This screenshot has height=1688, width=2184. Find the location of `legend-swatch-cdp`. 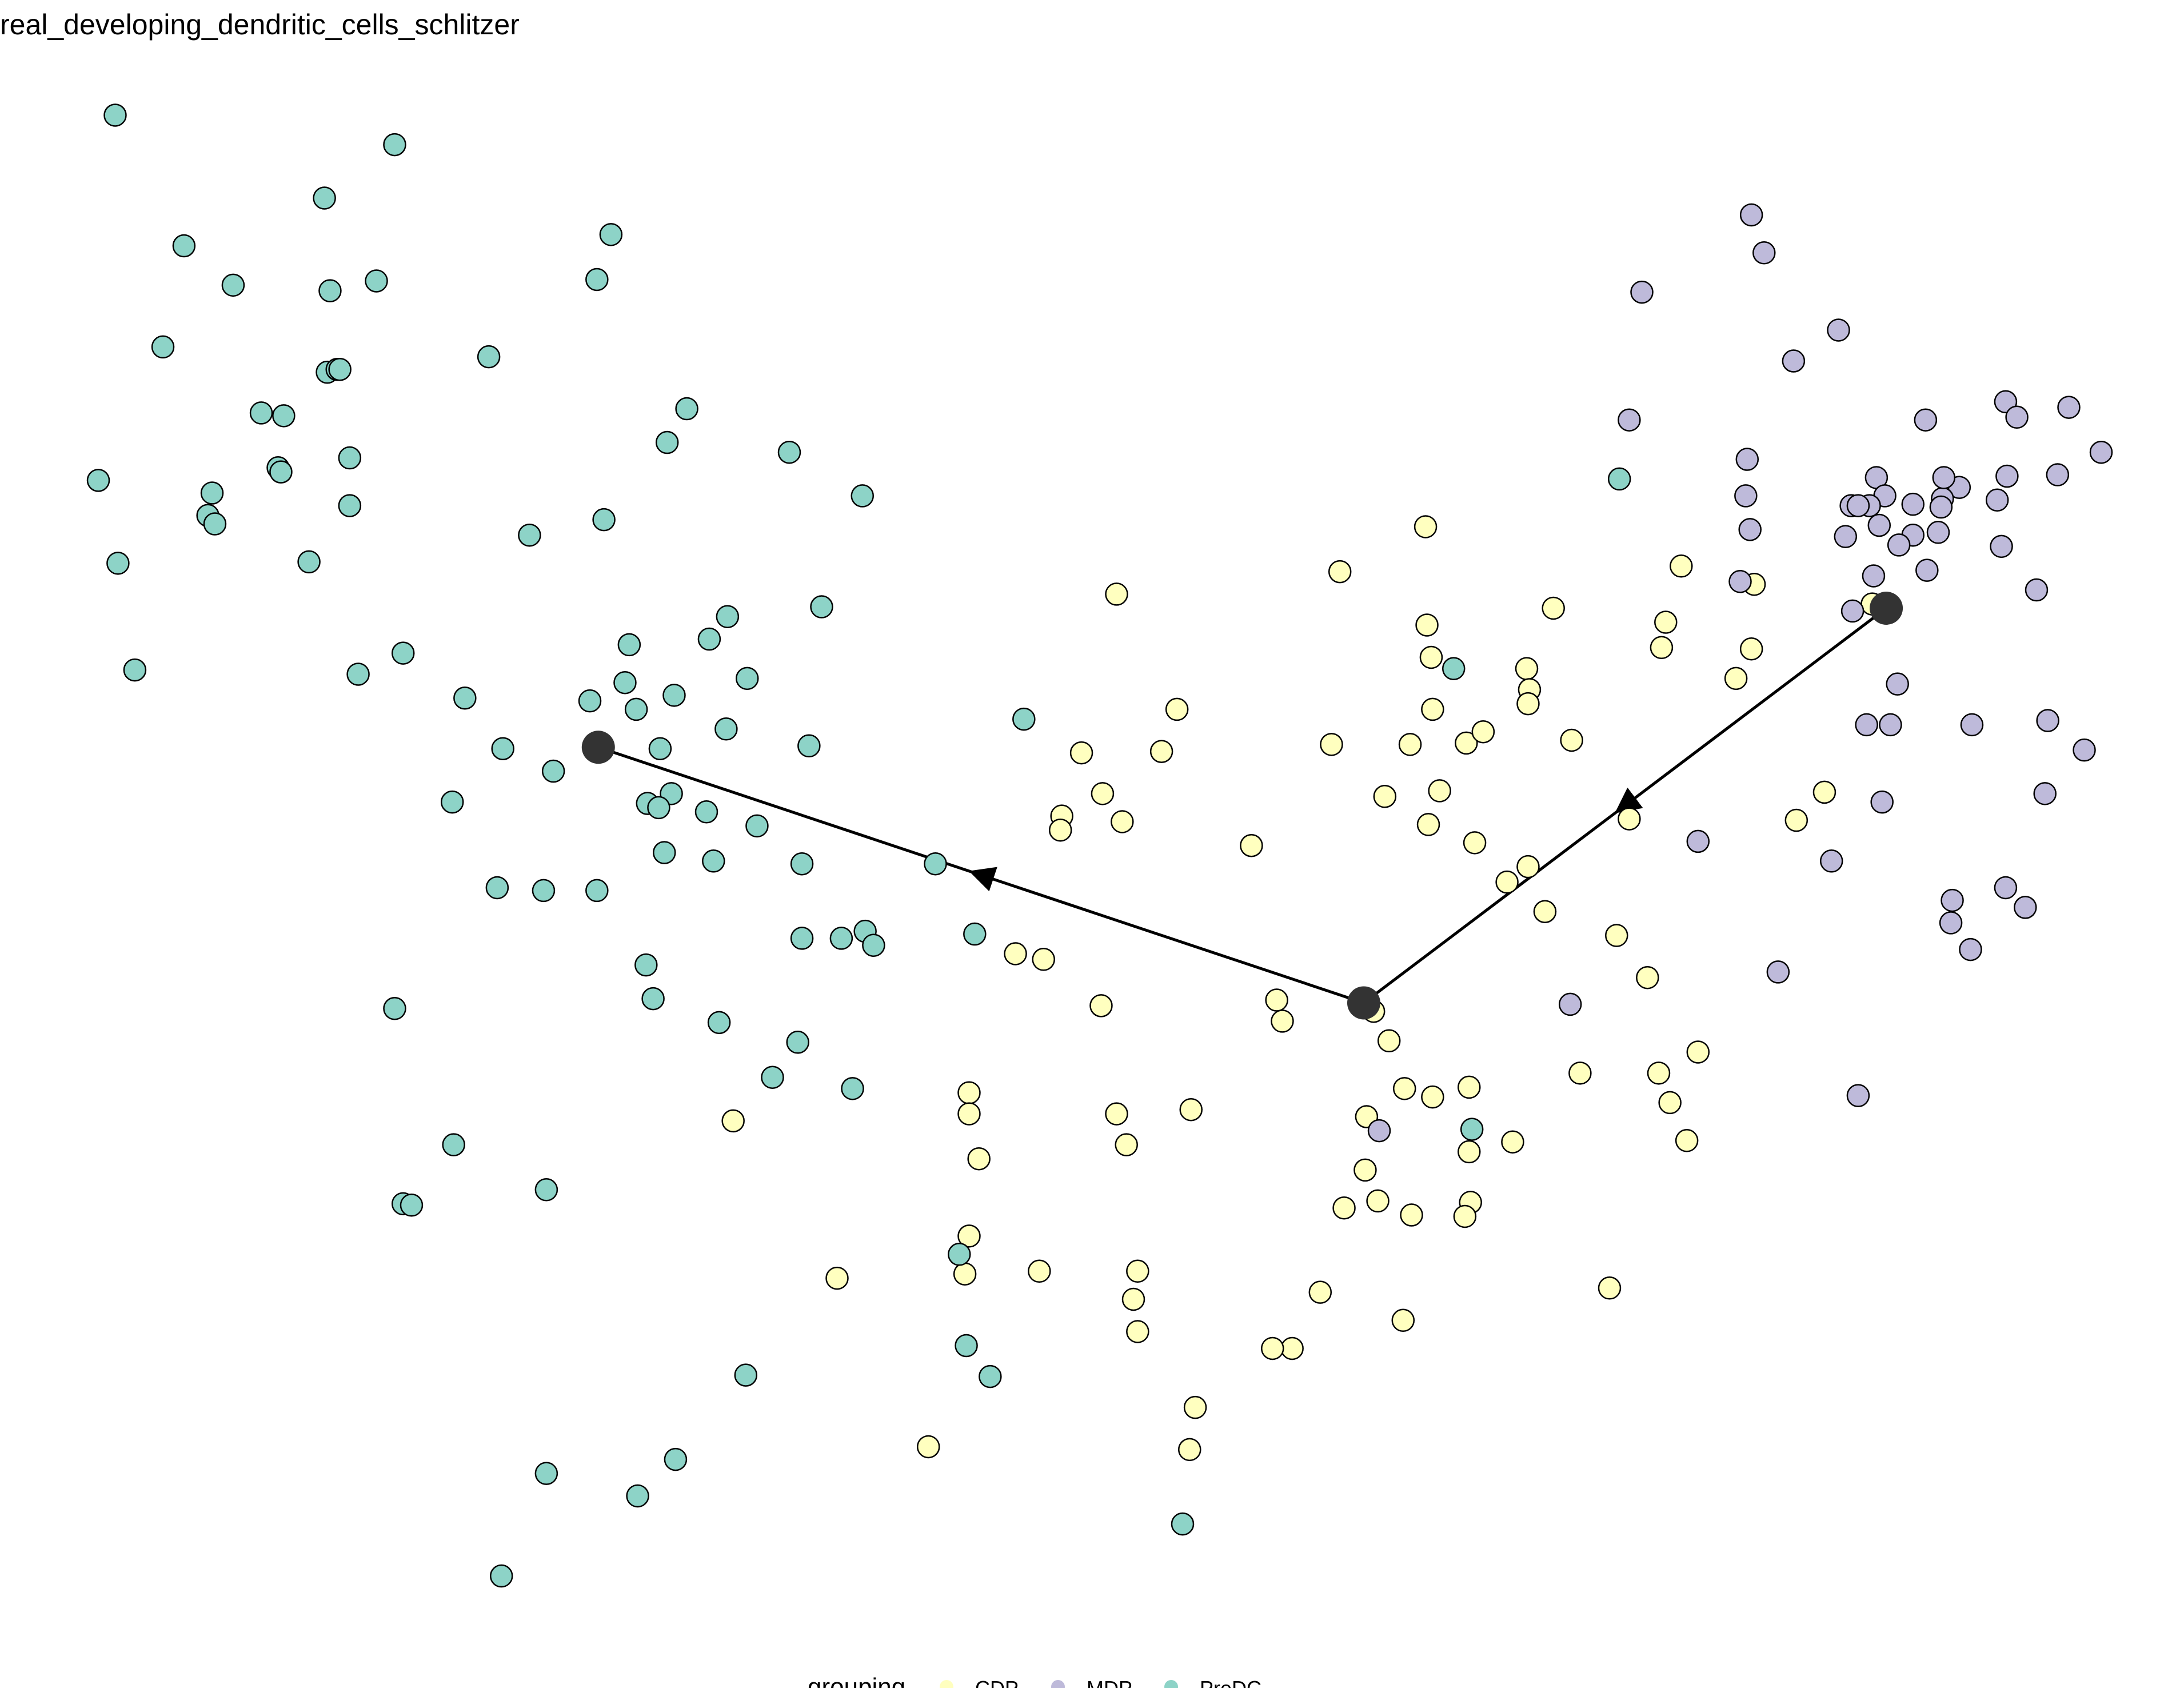

legend-swatch-cdp is located at coordinates (946, 1684).